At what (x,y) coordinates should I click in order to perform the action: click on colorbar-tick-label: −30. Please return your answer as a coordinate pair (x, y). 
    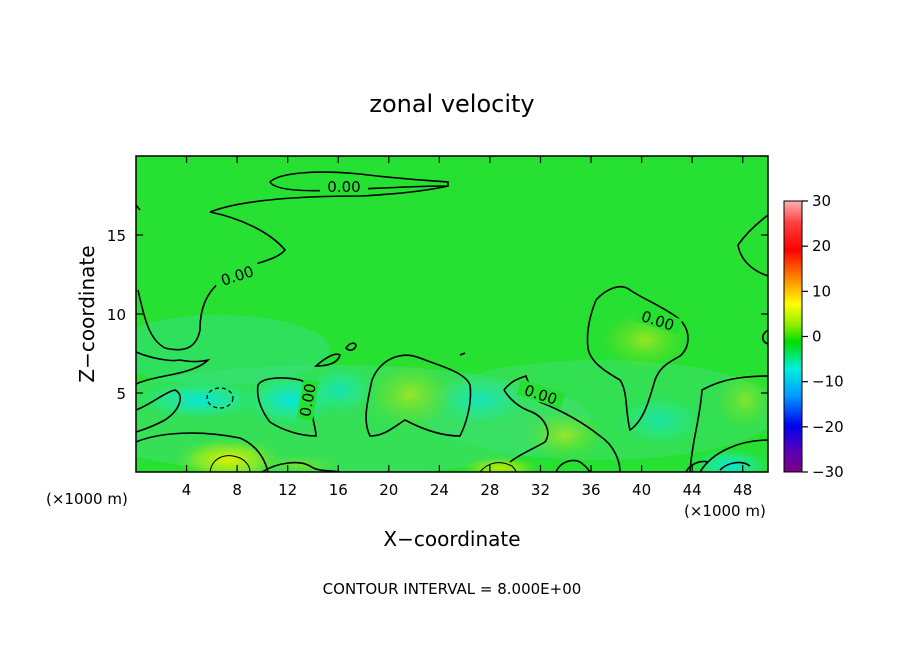
    Looking at the image, I should click on (828, 472).